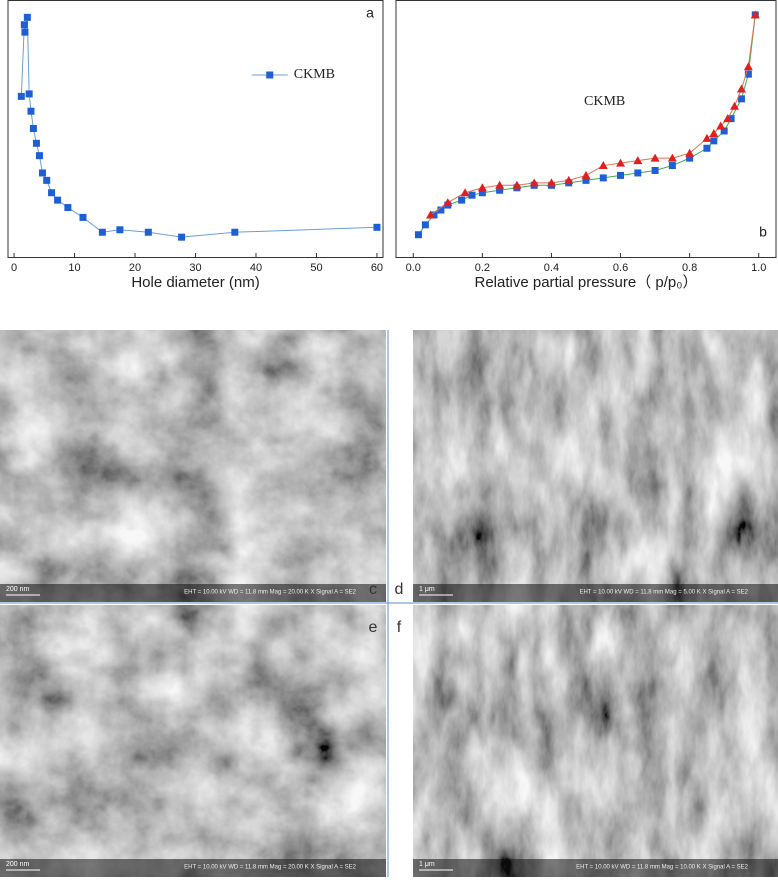 The height and width of the screenshot is (882, 778). I want to click on x-tick-label: 60, so click(377, 268).